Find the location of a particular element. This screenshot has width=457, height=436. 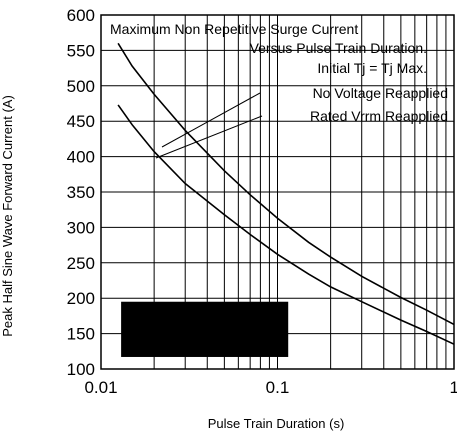

annotation-2: Versus Pulse Train Duration. is located at coordinates (338, 48).